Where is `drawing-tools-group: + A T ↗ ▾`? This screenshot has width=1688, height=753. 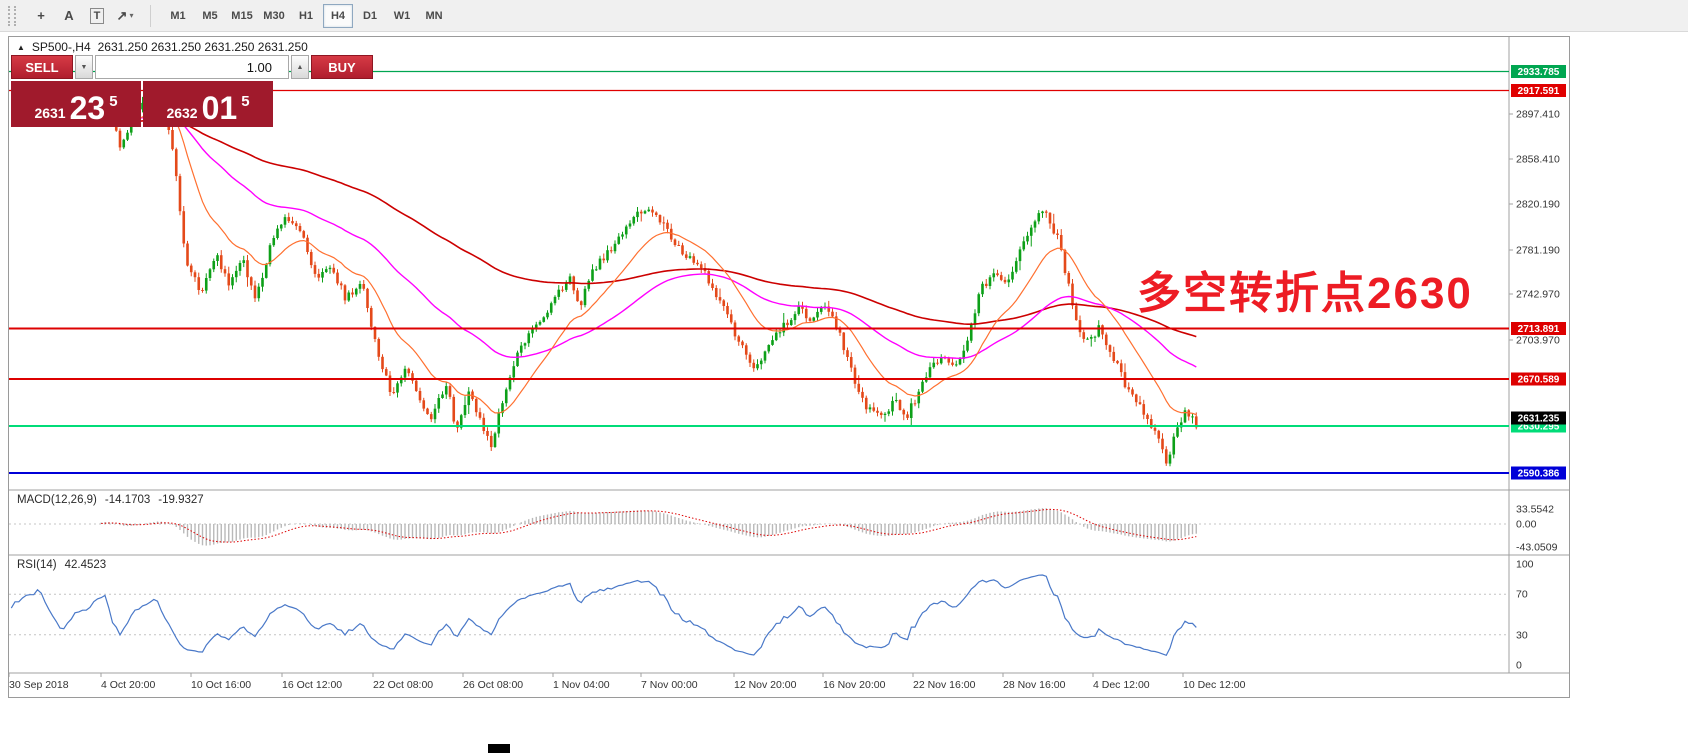
drawing-tools-group: + A T ↗ ▾ is located at coordinates (83, 16).